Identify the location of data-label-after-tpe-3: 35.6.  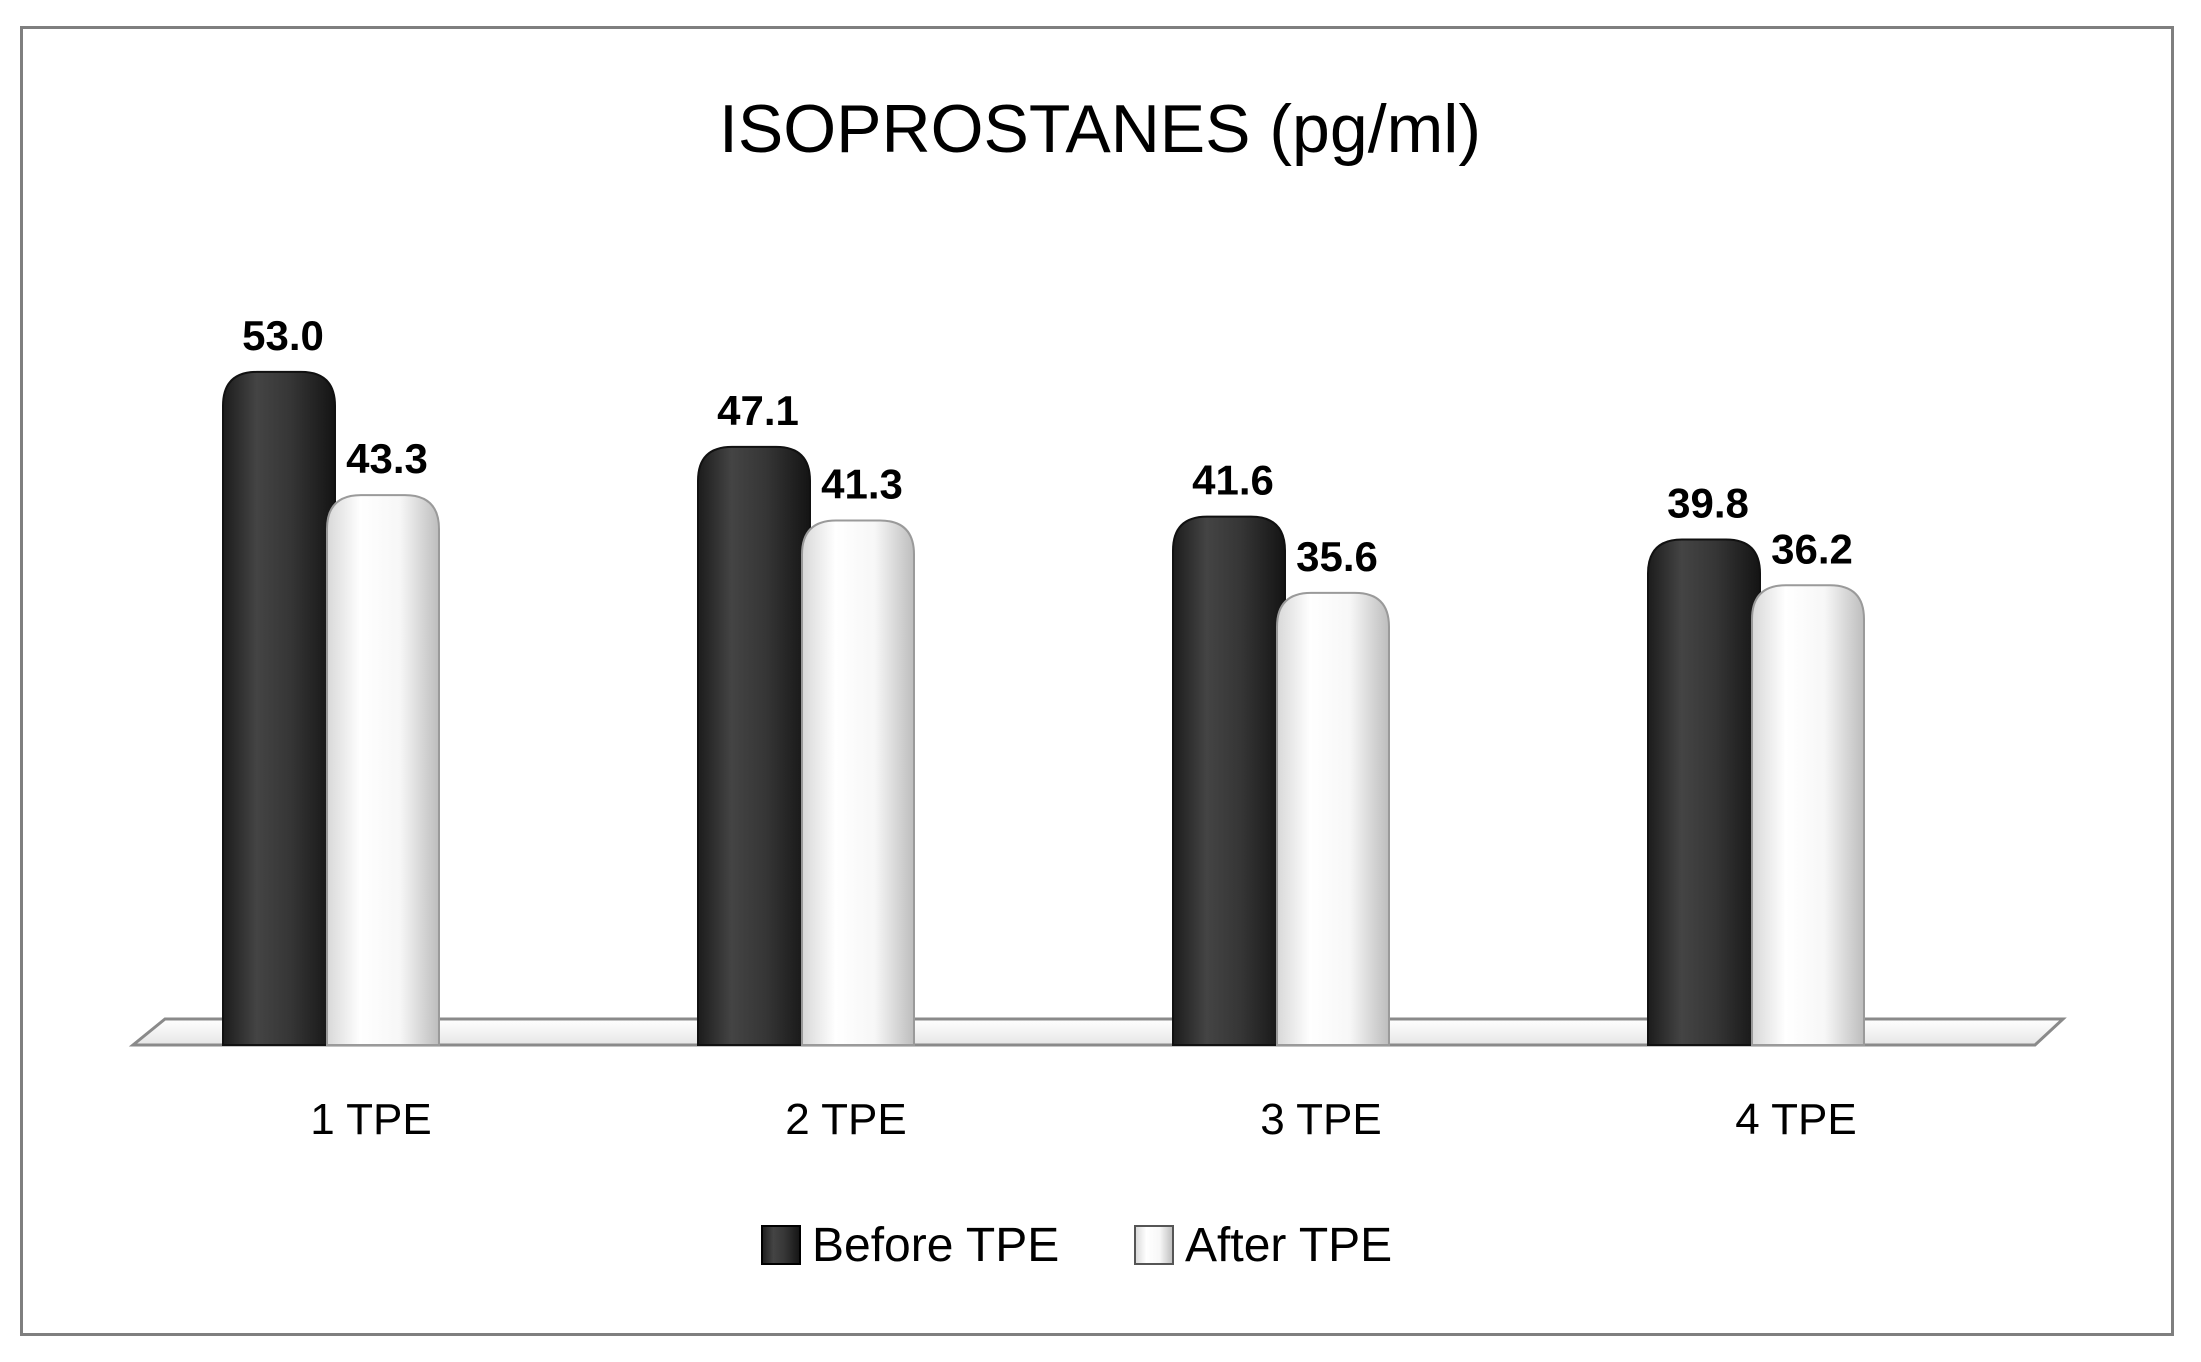
(1337, 556).